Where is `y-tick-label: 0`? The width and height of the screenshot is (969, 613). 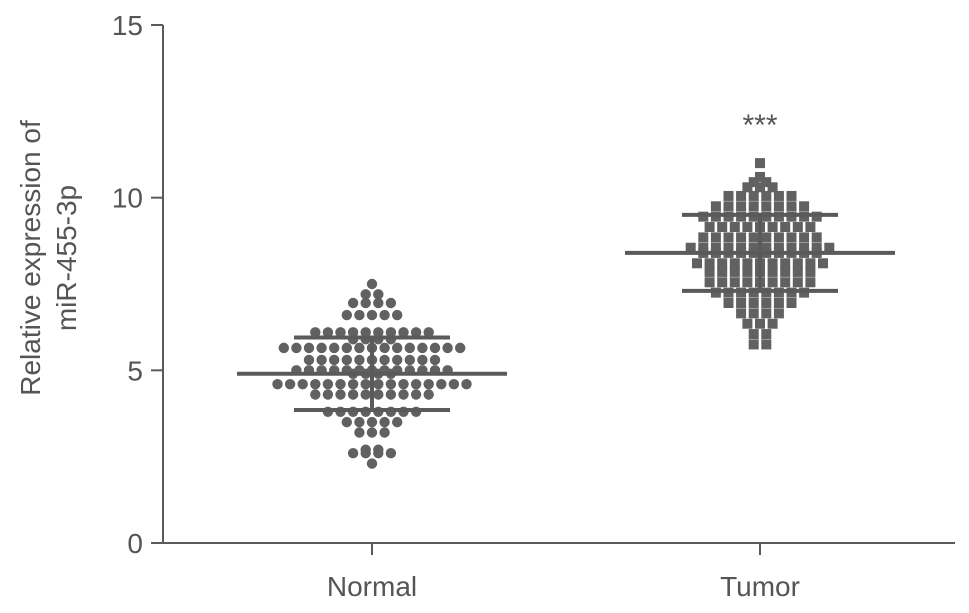 y-tick-label: 0 is located at coordinates (135, 543).